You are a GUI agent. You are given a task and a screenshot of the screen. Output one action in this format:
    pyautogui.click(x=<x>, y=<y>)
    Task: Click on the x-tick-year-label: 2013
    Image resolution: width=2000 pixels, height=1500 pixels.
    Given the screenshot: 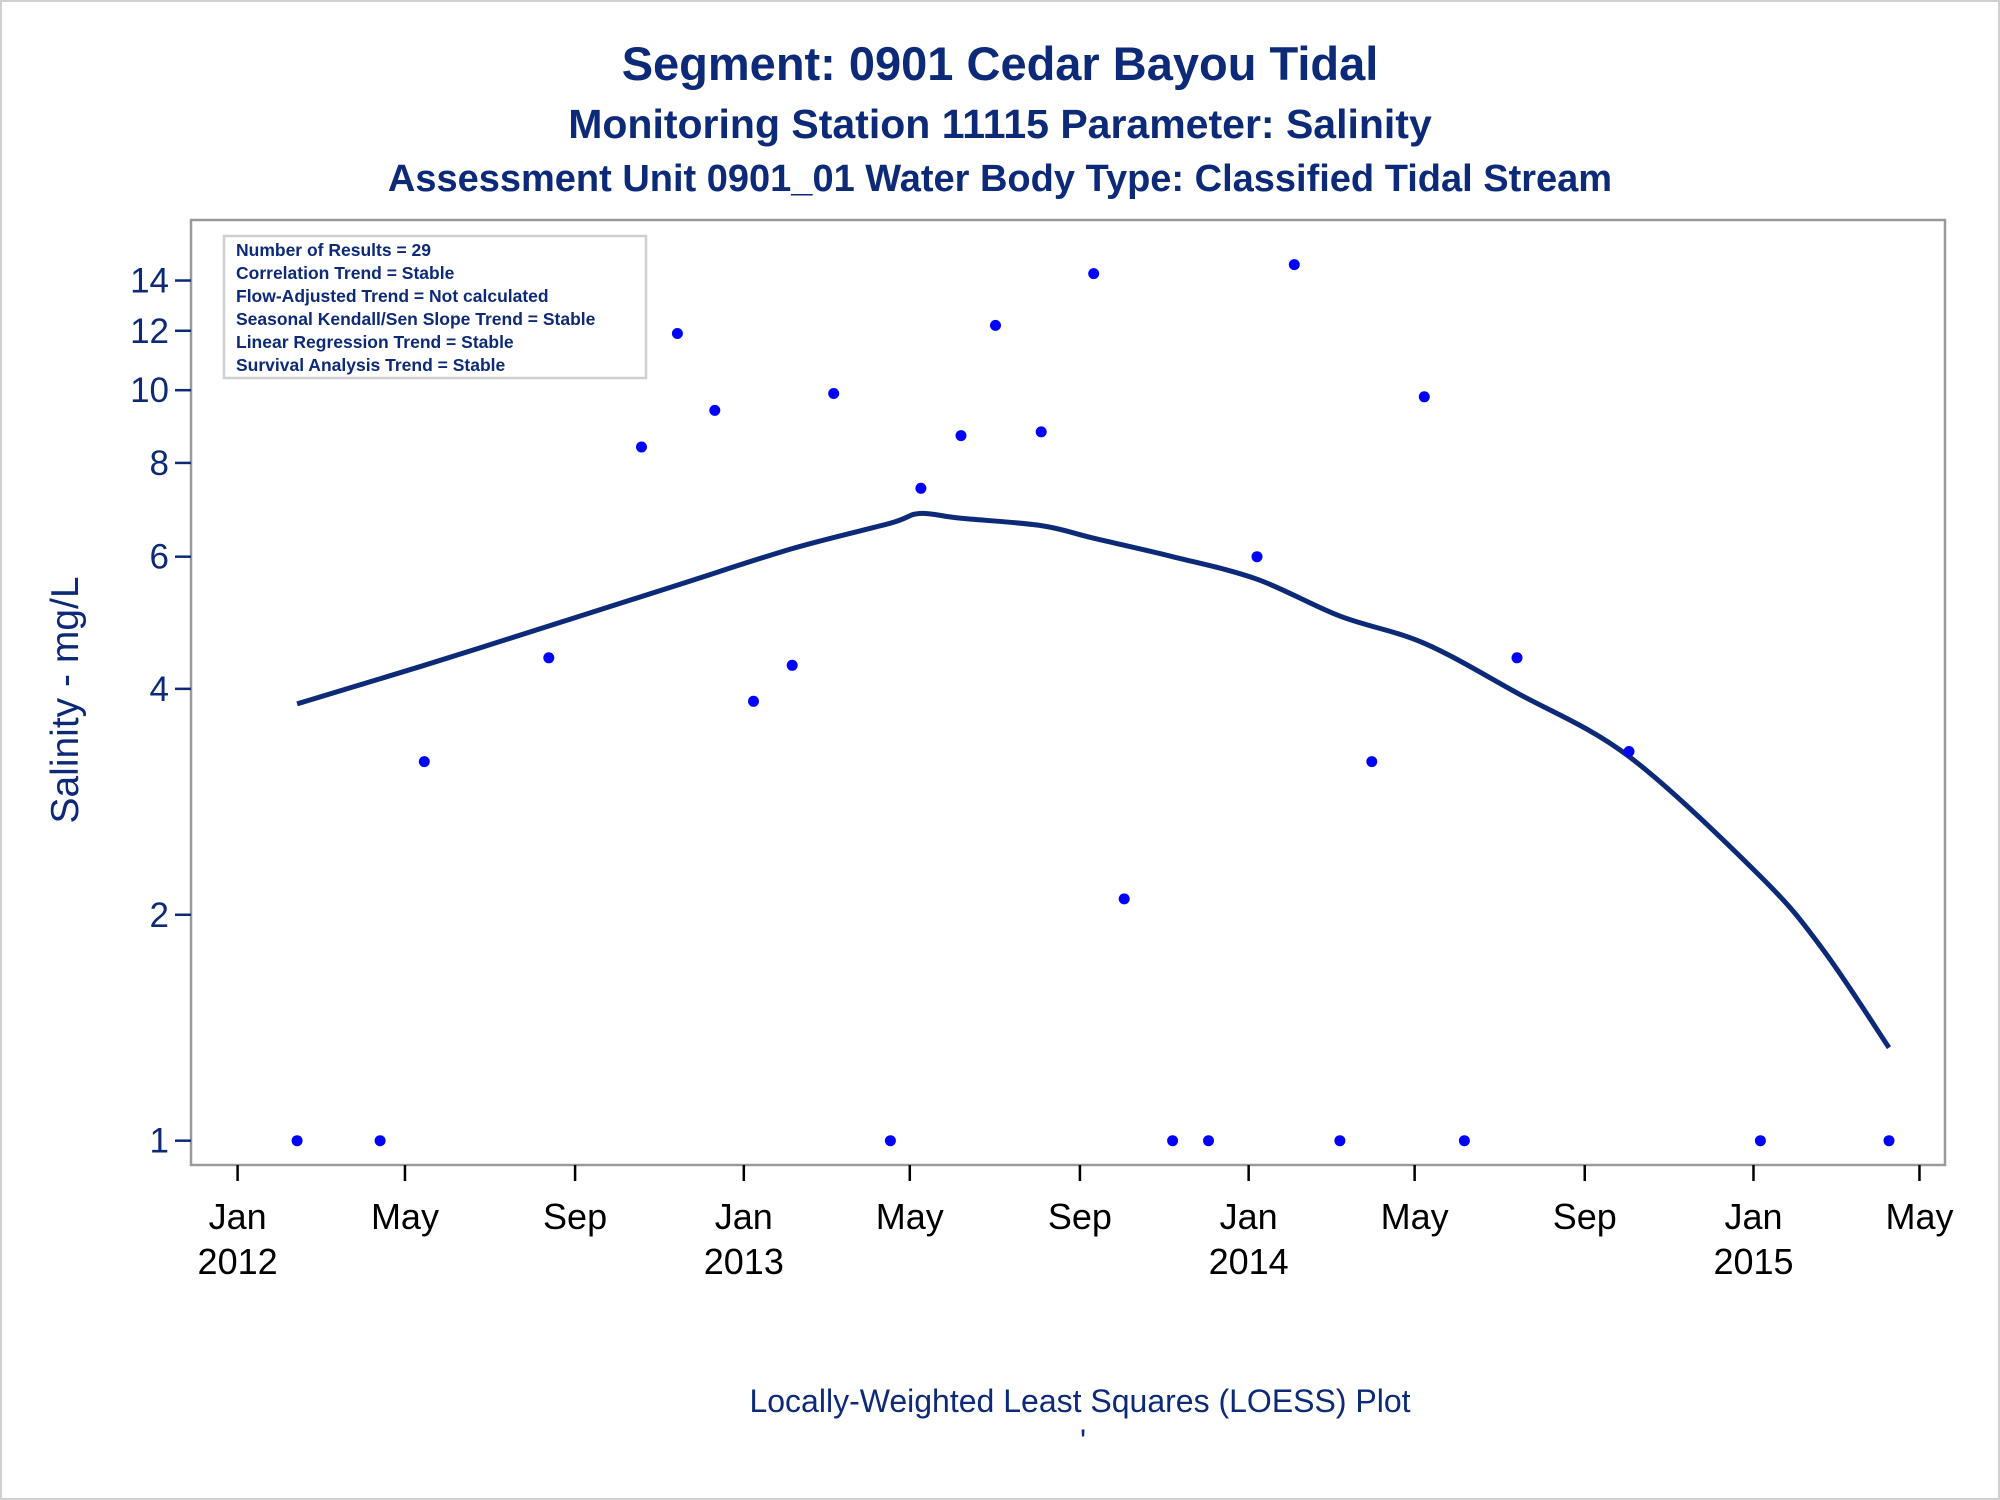 What is the action you would take?
    pyautogui.click(x=744, y=1261)
    